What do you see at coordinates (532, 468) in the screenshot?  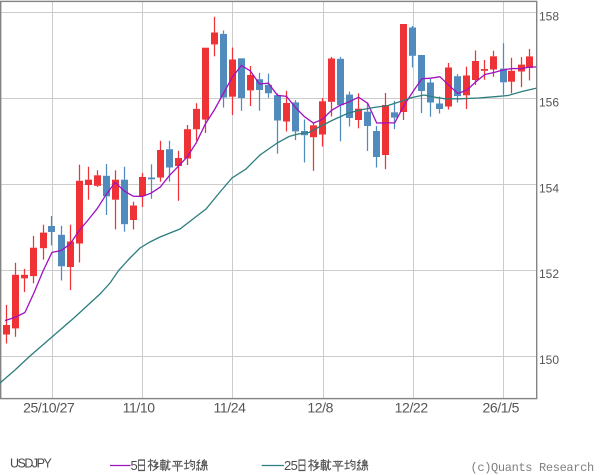 I see `svg-text: (c)Quants Research` at bounding box center [532, 468].